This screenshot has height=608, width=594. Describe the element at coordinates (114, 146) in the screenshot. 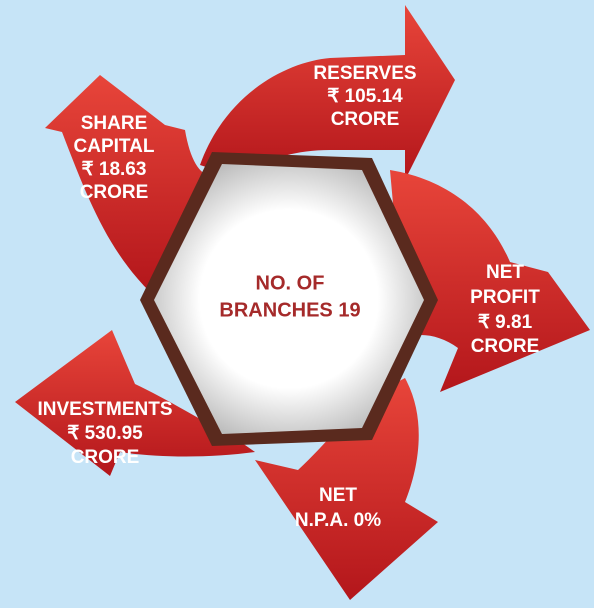

I see `item-line: CAPITAL` at that location.